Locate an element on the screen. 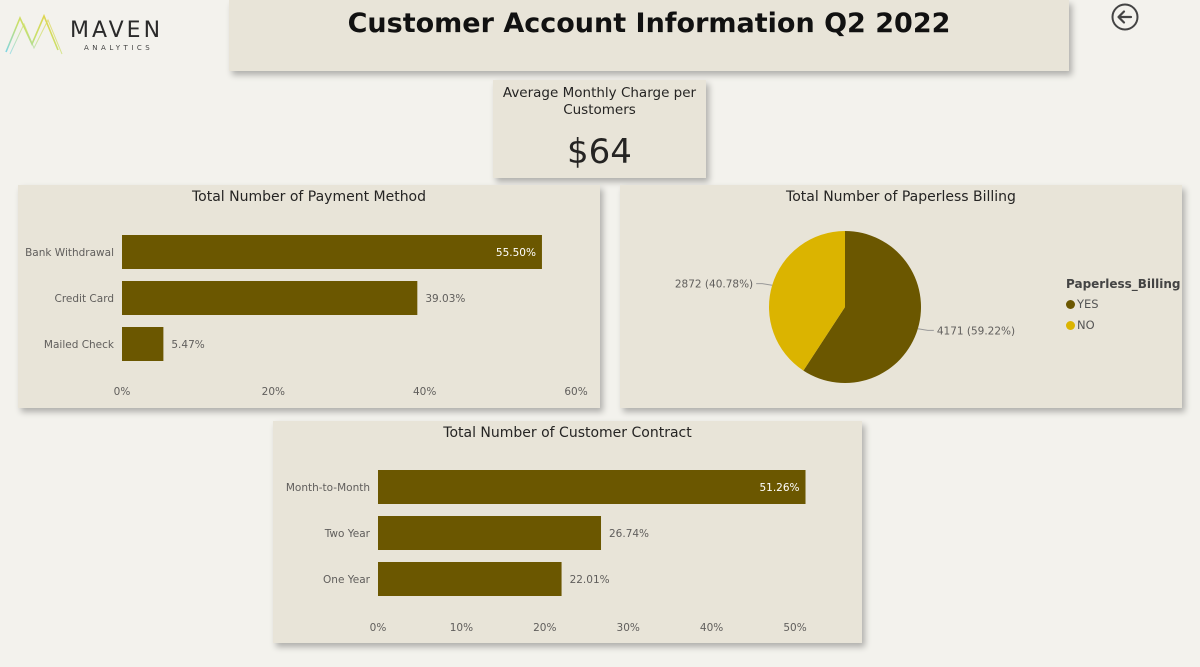 This screenshot has height=667, width=1200. legend-title: Paperless_Billing is located at coordinates (1123, 284).